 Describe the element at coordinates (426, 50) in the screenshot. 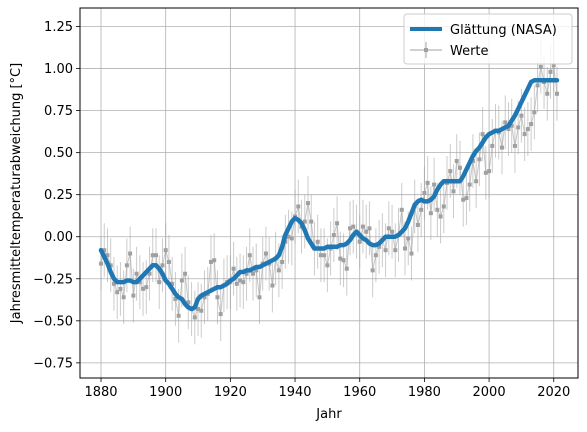

I see `legend-values-marker` at that location.